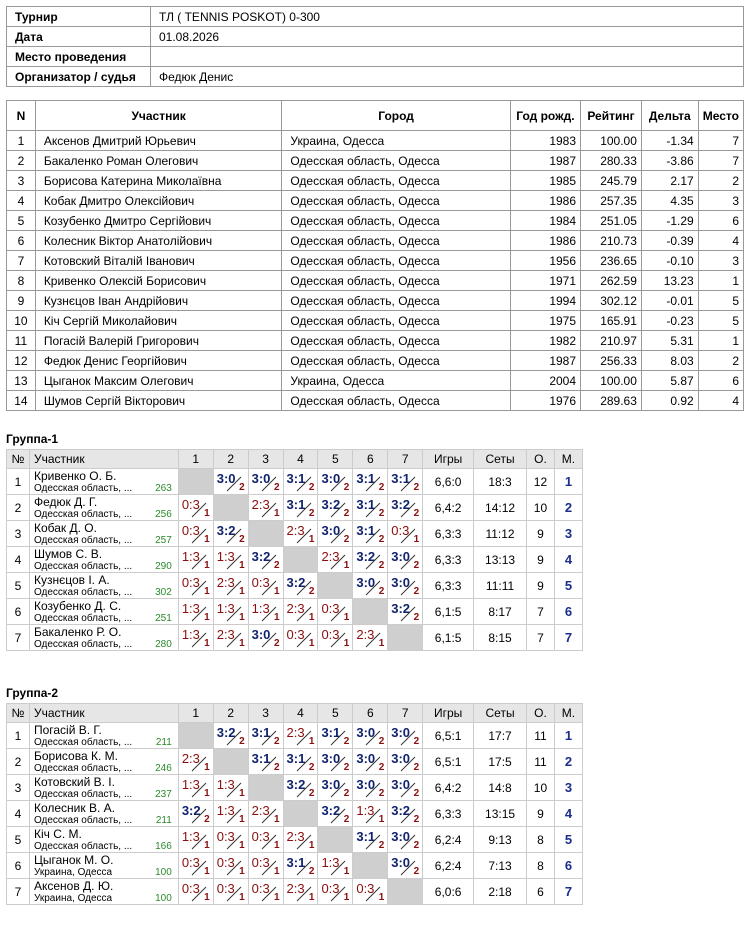 This screenshot has height=938, width=750. What do you see at coordinates (106, 872) in the screenshot?
I see `group-player-meta: Украина, Одесса 100` at bounding box center [106, 872].